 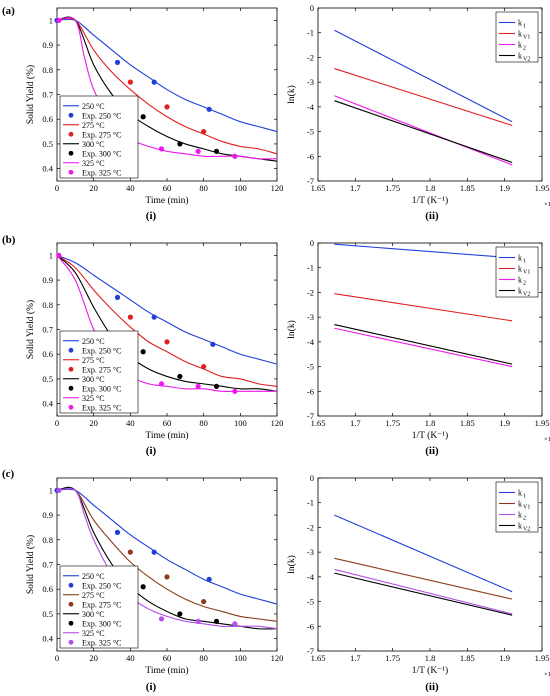 What do you see at coordinates (432, 687) in the screenshot?
I see `sub-panel-label: (ii)` at bounding box center [432, 687].